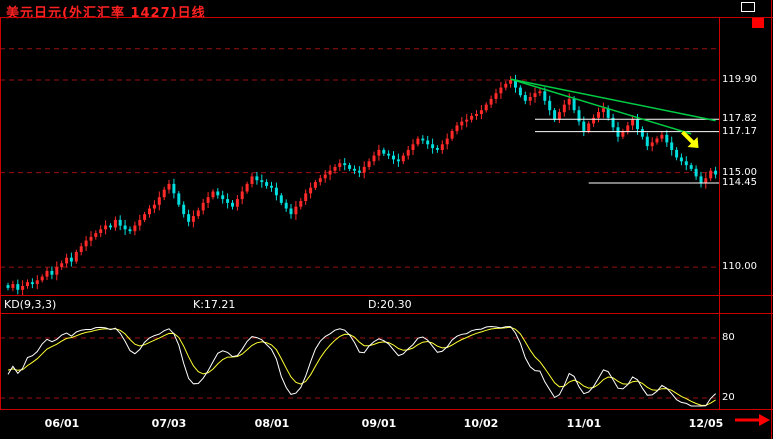 This screenshot has width=773, height=439. What do you see at coordinates (728, 337) in the screenshot?
I see `kd-axis-label: 80` at bounding box center [728, 337].